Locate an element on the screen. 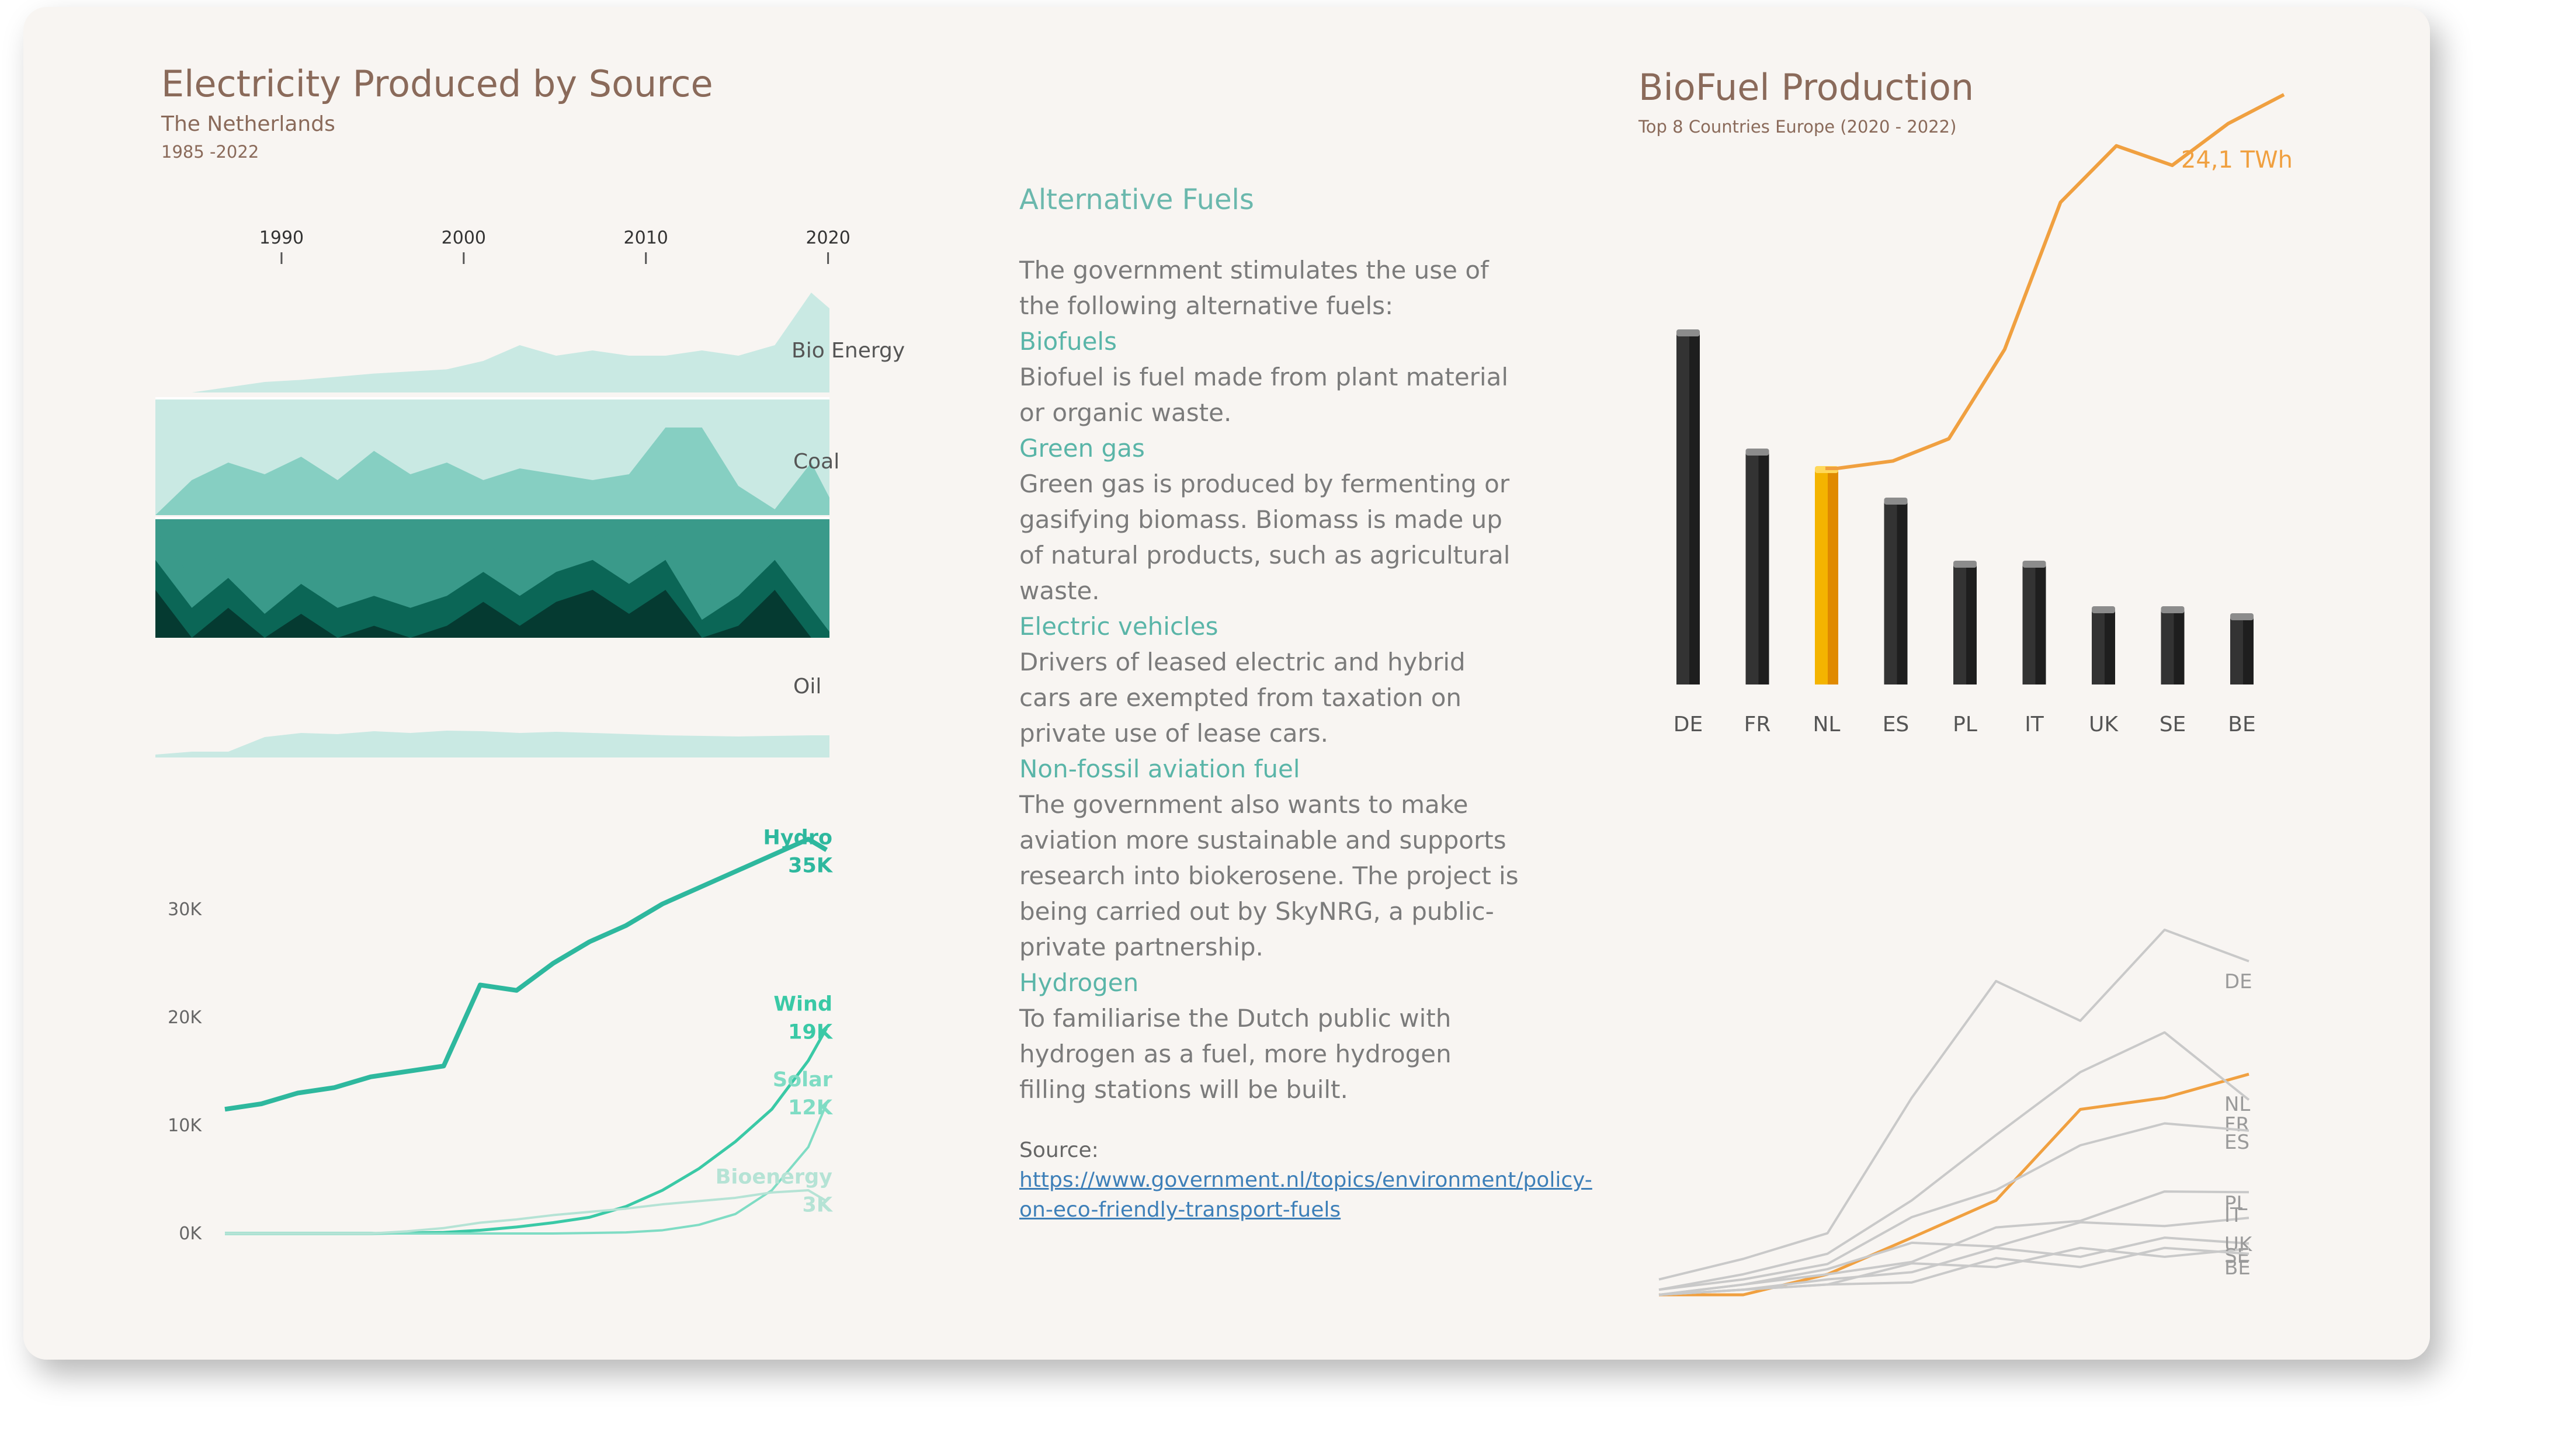  y-tick-label: 10K is located at coordinates (185, 1126).